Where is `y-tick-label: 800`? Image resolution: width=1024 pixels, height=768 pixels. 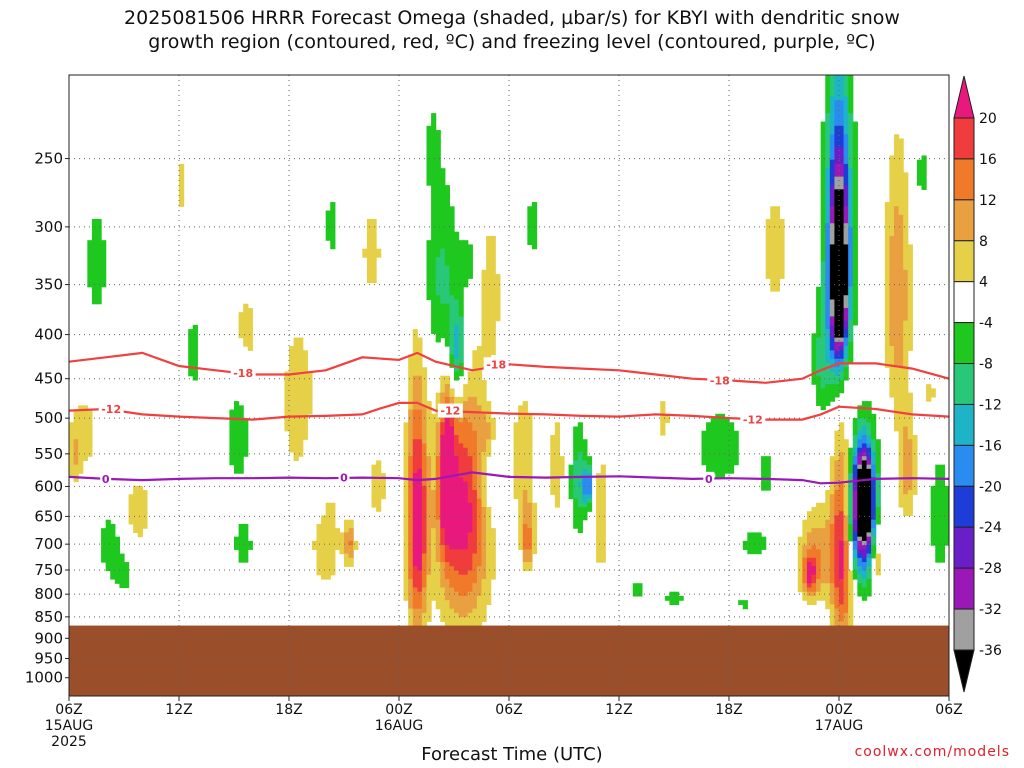 y-tick-label: 800 is located at coordinates (48, 594).